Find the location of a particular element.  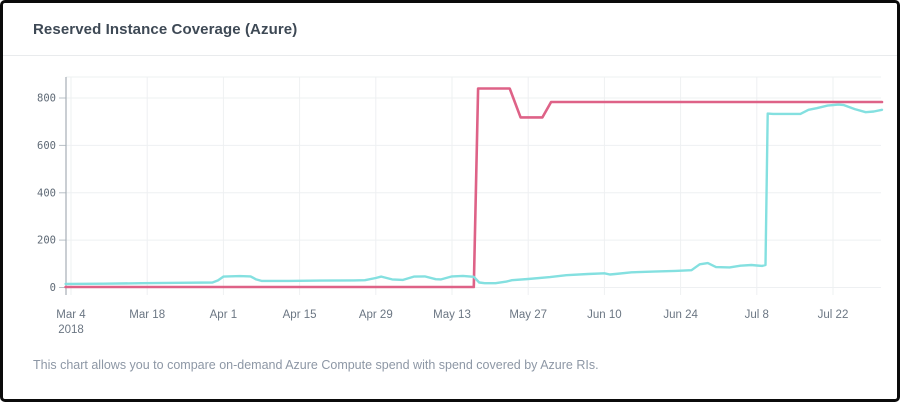

x-tick-label: May 27 is located at coordinates (528, 315).